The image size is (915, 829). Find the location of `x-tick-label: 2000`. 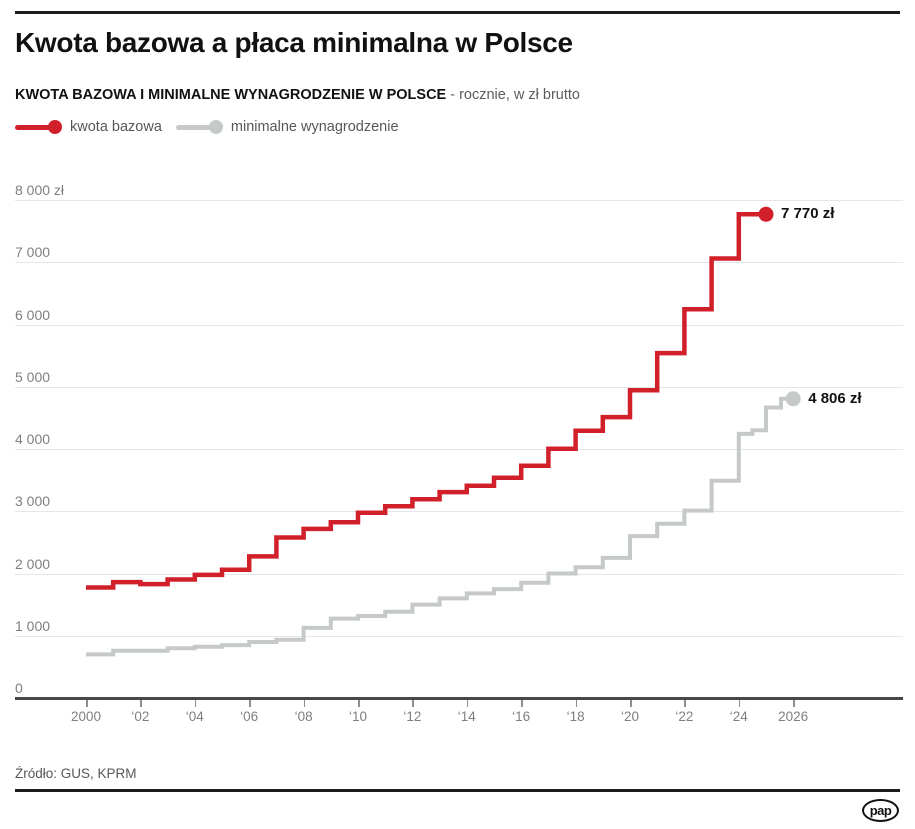

x-tick-label: 2000 is located at coordinates (86, 716).